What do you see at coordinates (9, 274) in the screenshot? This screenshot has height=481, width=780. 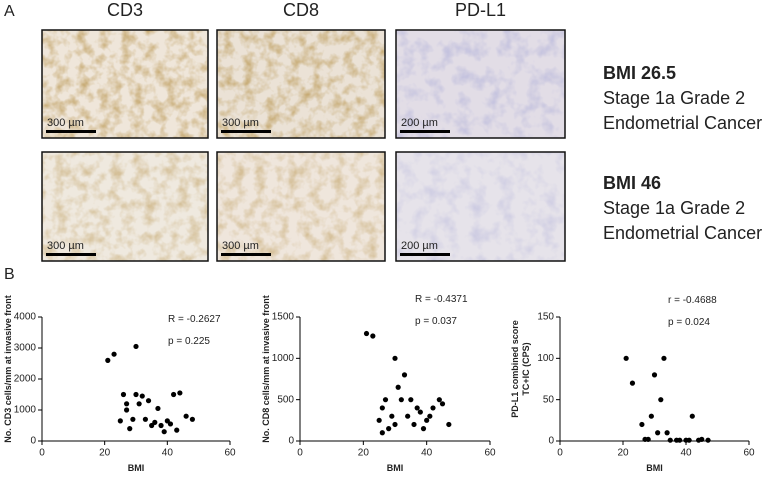 I see `panel-label: B` at bounding box center [9, 274].